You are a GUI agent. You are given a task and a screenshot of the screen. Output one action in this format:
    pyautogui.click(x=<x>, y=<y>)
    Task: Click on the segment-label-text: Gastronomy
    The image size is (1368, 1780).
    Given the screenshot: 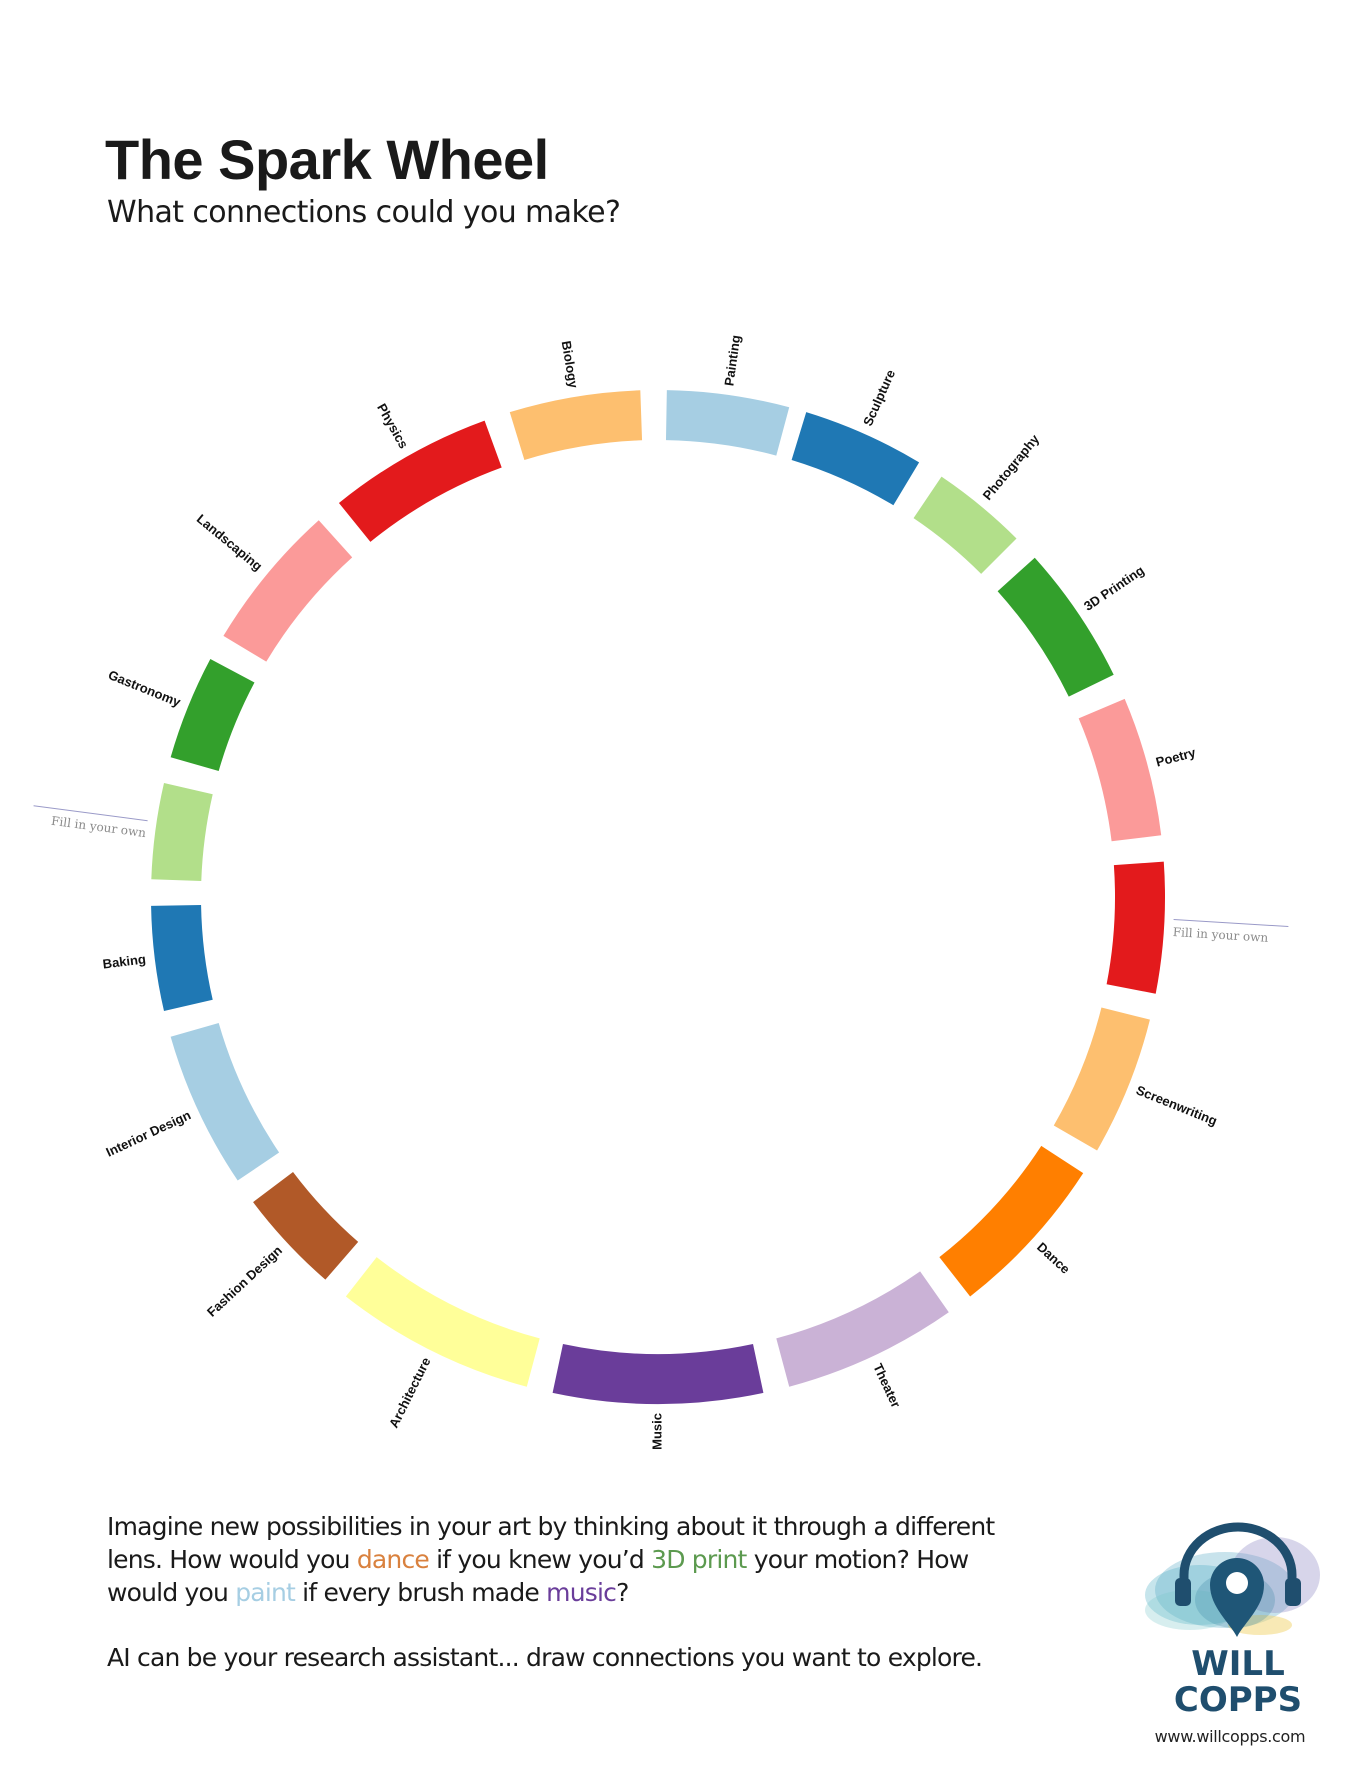 What is the action you would take?
    pyautogui.click(x=144, y=688)
    